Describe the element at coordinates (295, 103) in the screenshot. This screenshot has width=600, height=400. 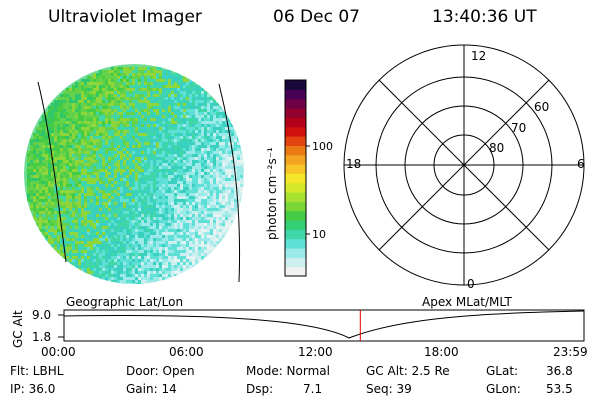
I see `colorbar-swatch` at that location.